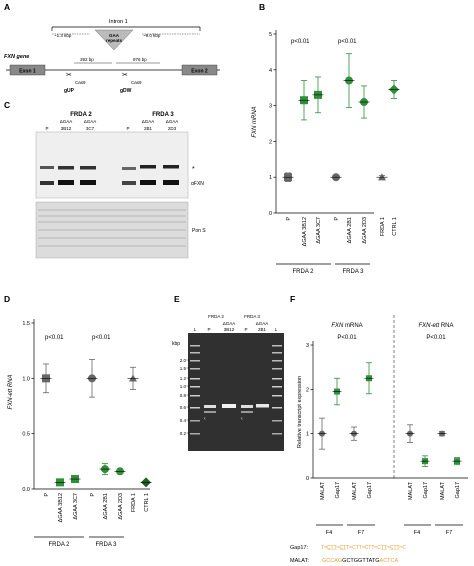  What do you see at coordinates (307, 346) in the screenshot?
I see `f-y-tick-label: 3` at bounding box center [307, 346].